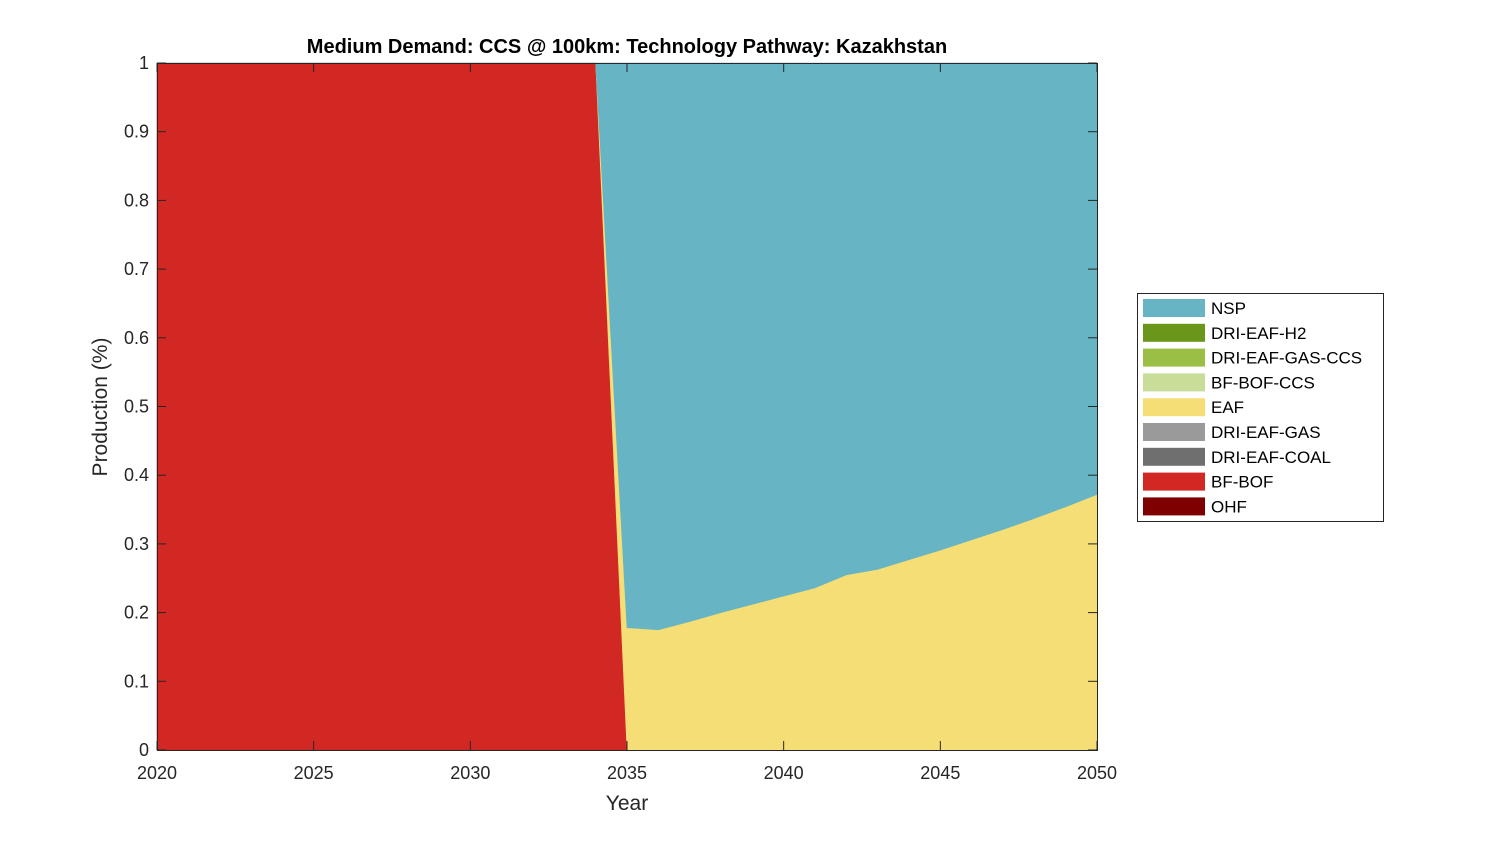  I want to click on legend-swatch-bf-bof, so click(1174, 481).